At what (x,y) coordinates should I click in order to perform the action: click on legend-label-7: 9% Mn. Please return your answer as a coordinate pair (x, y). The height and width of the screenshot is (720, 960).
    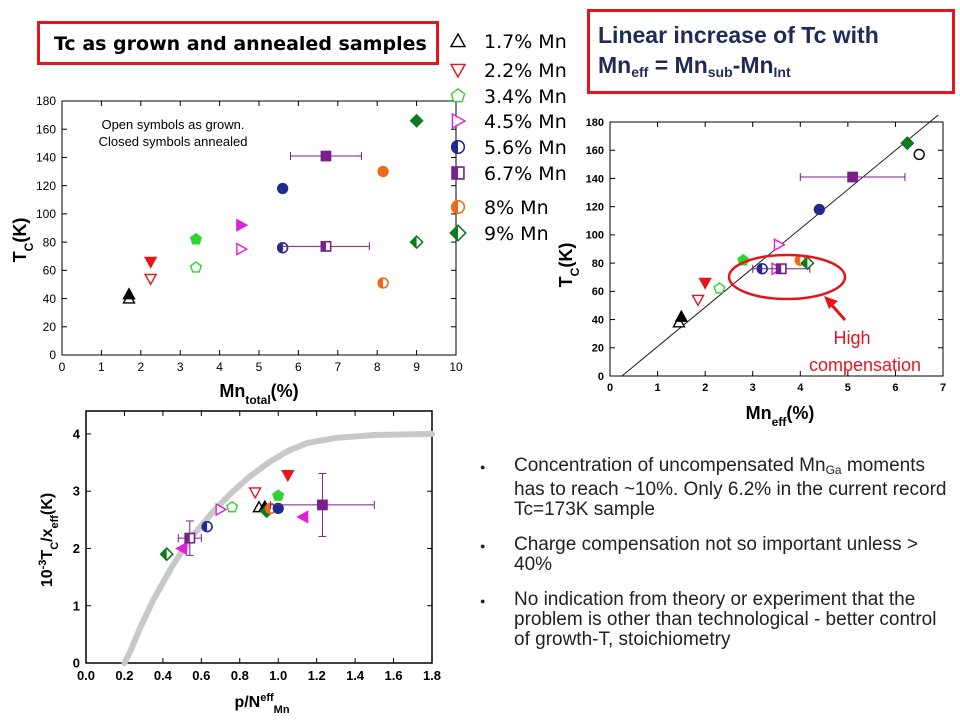
    Looking at the image, I should click on (516, 234).